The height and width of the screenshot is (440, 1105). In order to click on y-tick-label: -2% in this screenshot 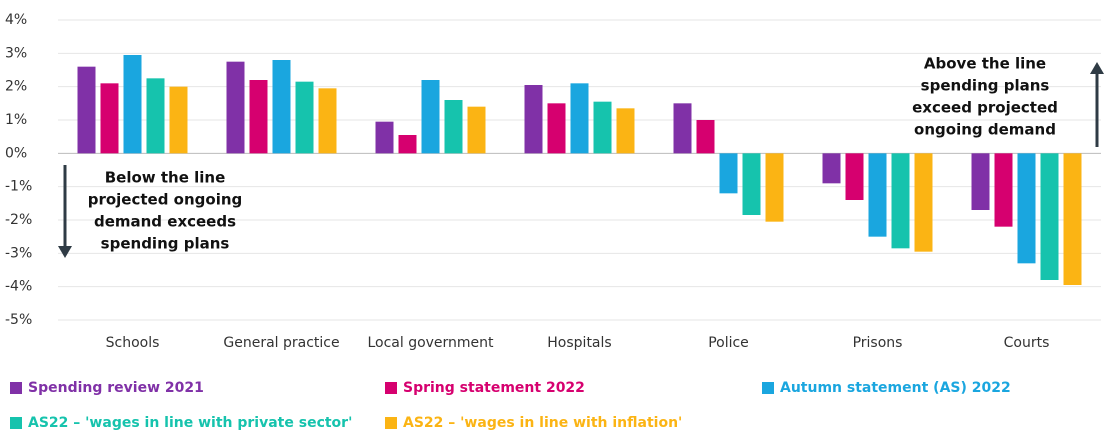, I will do `click(18, 220)`.